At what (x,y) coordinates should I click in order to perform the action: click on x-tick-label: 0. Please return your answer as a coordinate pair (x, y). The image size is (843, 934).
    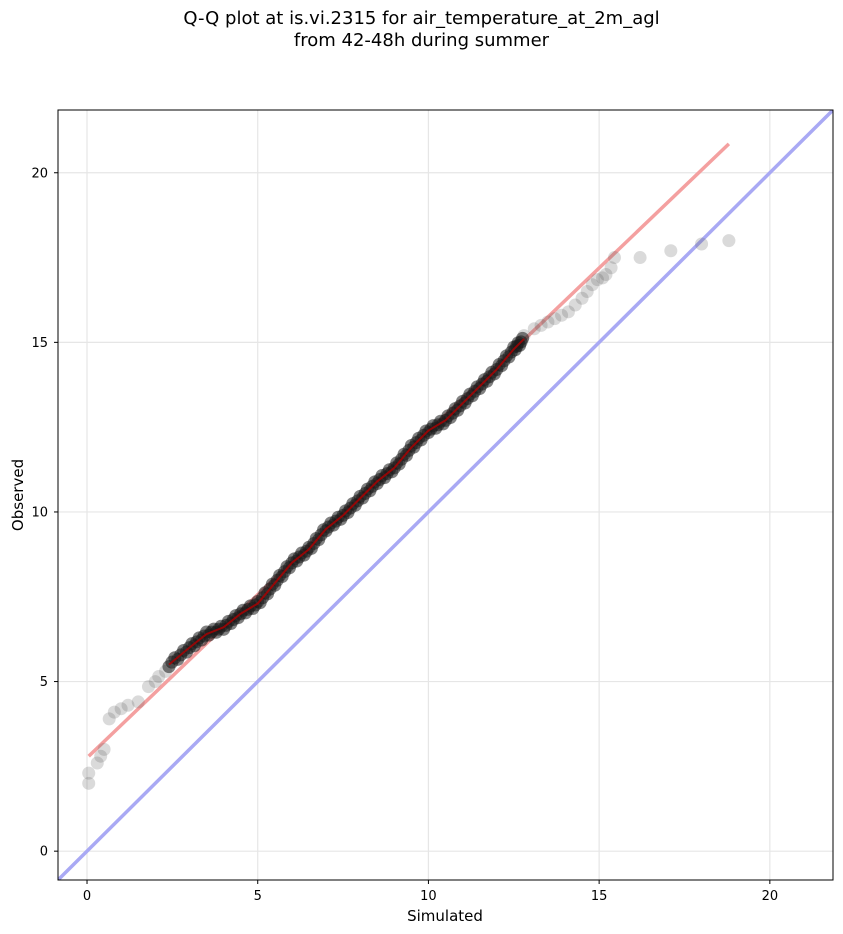
    Looking at the image, I should click on (87, 896).